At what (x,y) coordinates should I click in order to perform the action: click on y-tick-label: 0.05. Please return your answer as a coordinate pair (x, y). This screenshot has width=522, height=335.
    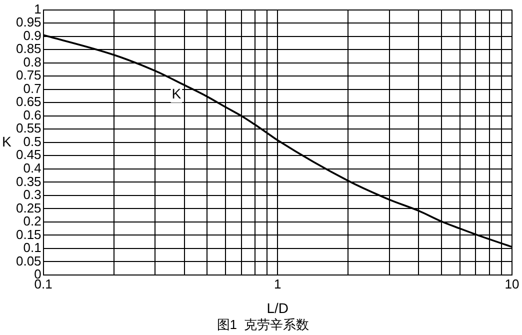
    Looking at the image, I should click on (29, 260).